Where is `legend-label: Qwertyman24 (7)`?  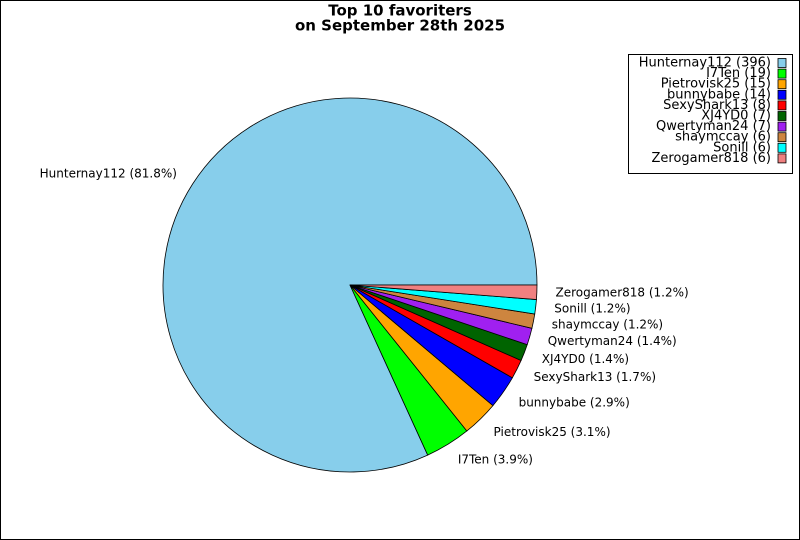
legend-label: Qwertyman24 (7) is located at coordinates (713, 126).